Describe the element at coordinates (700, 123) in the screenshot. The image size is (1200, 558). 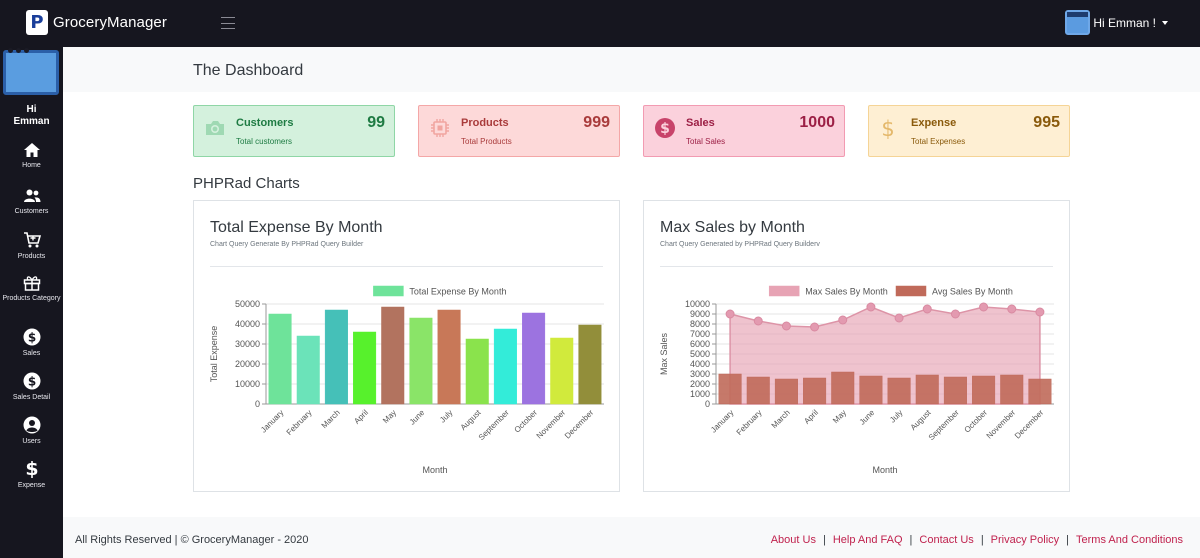
I see `stat-title: Sales` at that location.